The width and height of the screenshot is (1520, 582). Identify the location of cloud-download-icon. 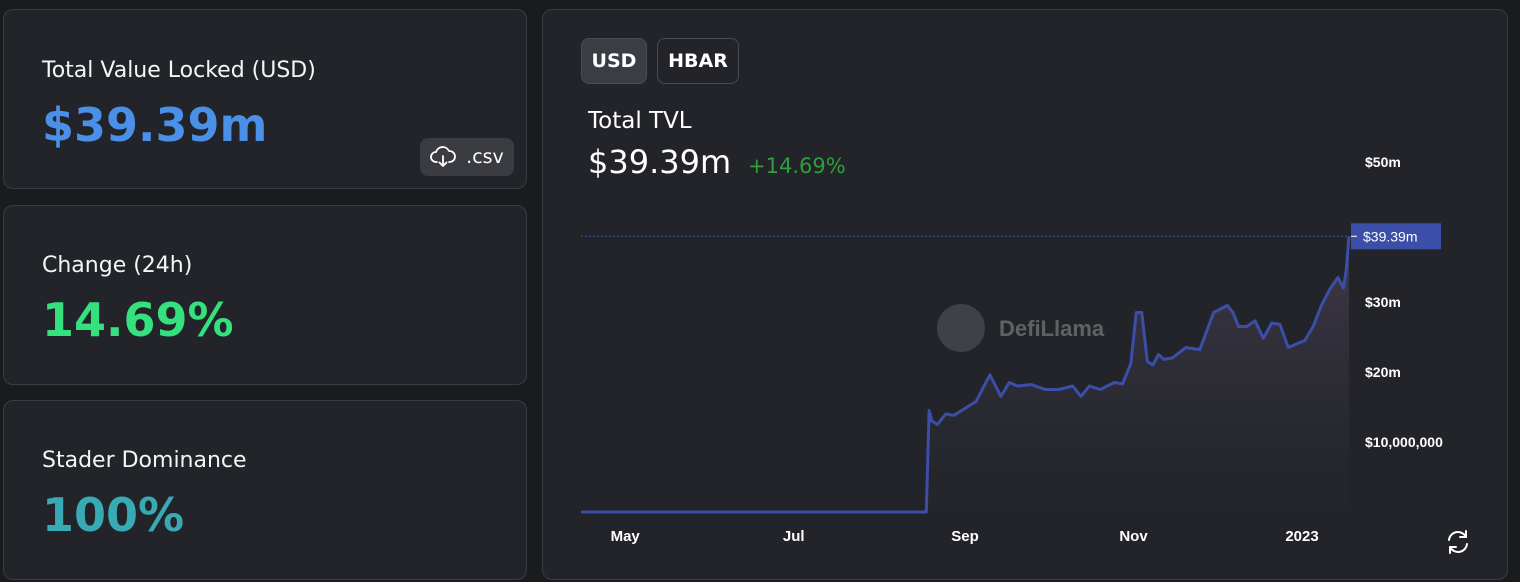
(443, 156).